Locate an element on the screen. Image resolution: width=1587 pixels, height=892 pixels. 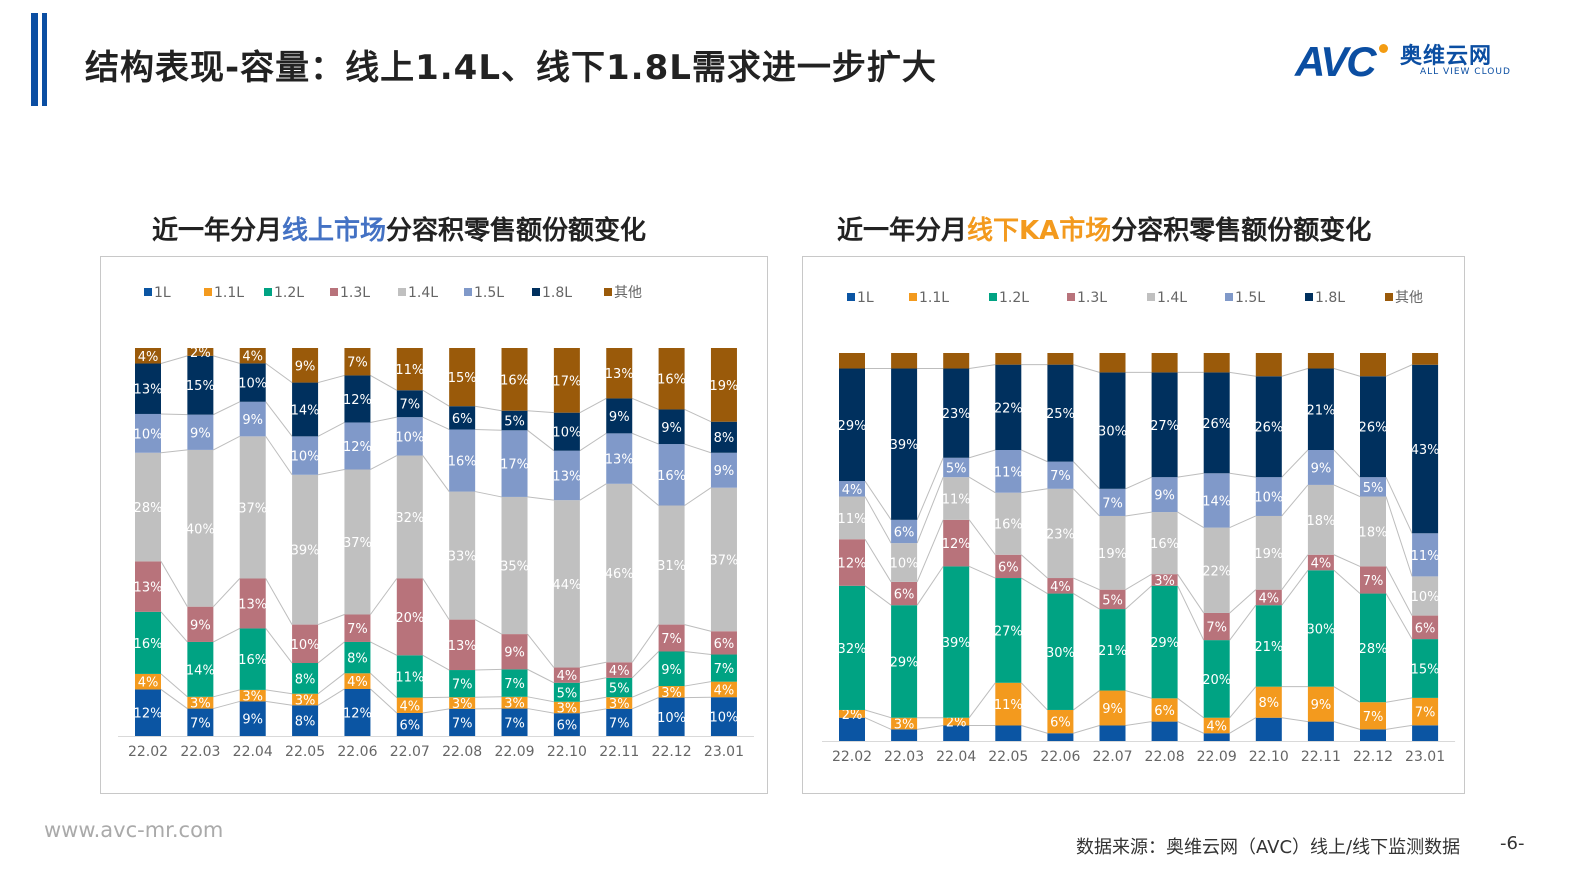
data-label: 21% is located at coordinates (1268, 647).